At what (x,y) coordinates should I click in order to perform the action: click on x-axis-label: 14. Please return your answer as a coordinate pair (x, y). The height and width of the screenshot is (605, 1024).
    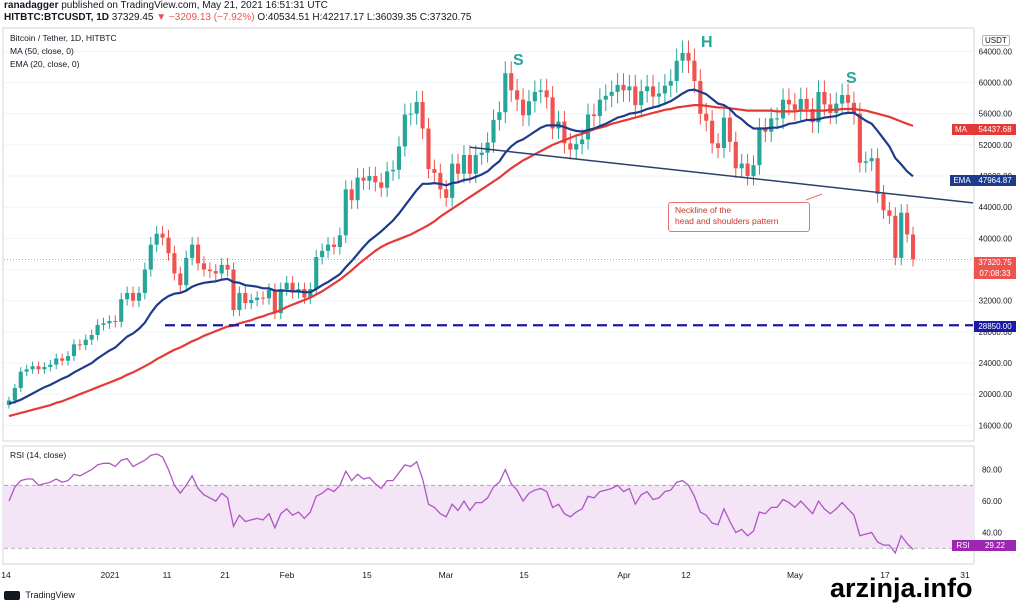
    Looking at the image, I should click on (6, 575).